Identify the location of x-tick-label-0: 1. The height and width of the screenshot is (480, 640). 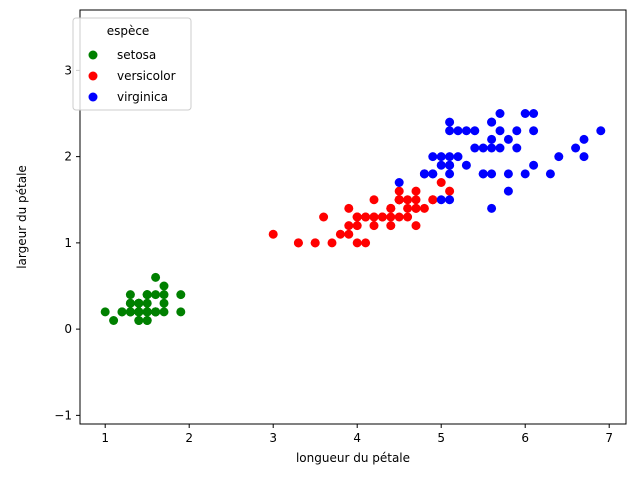
(105, 438).